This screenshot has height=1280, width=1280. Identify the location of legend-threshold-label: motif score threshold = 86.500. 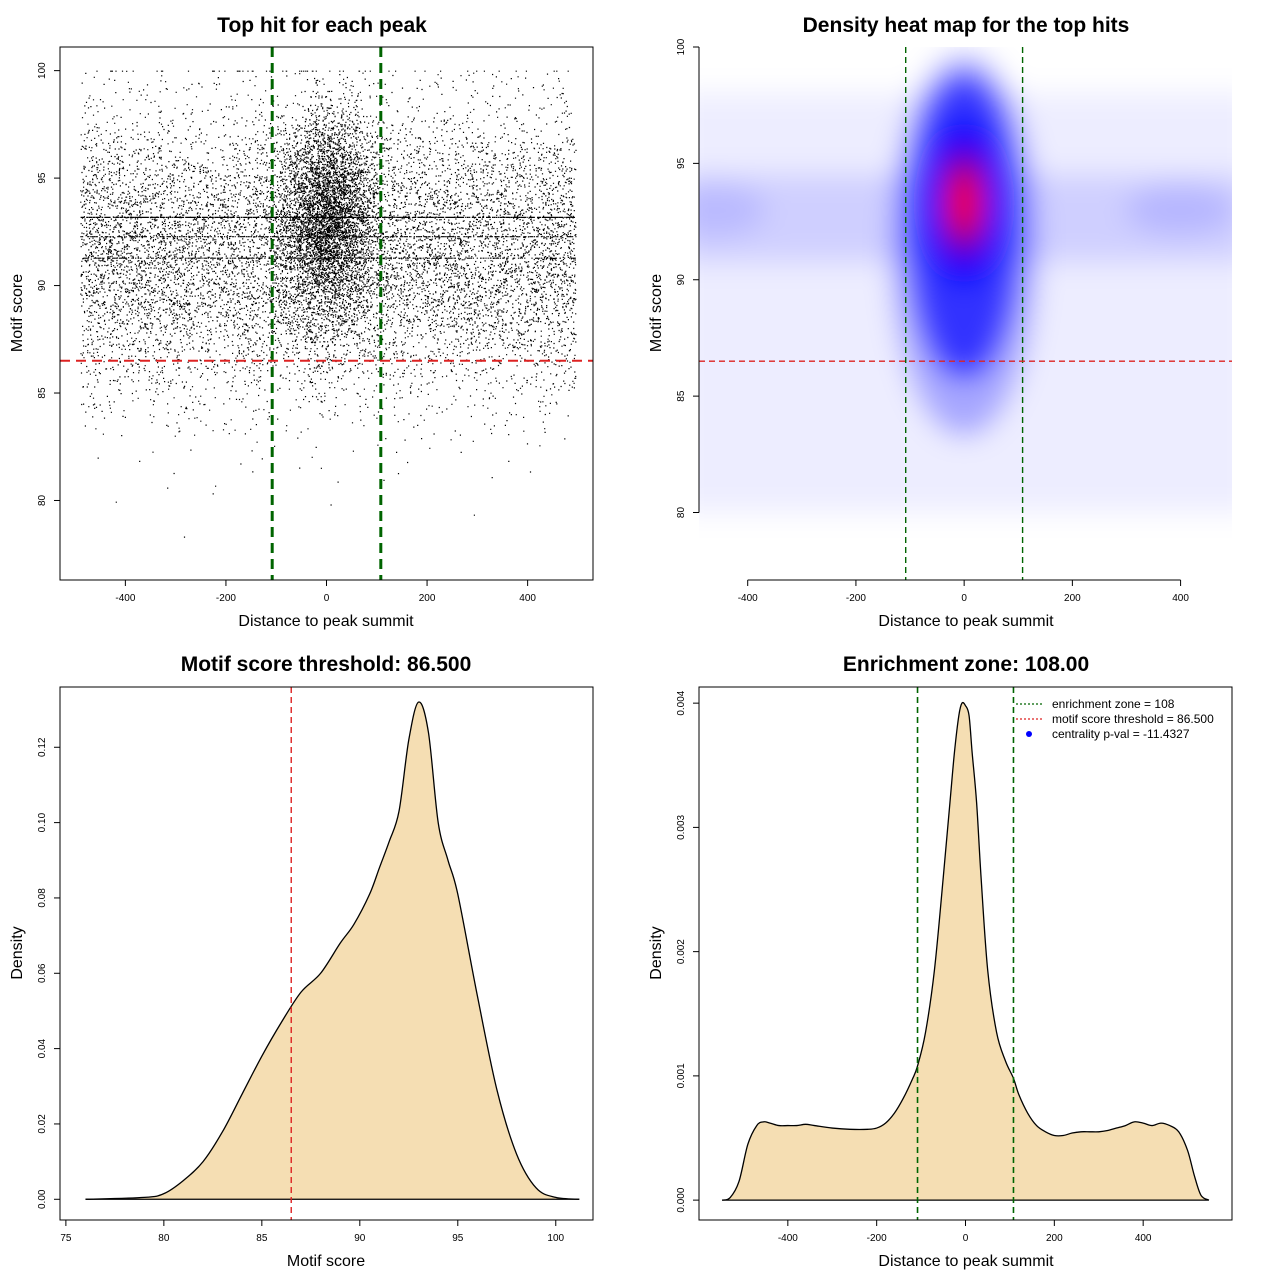
(1133, 719).